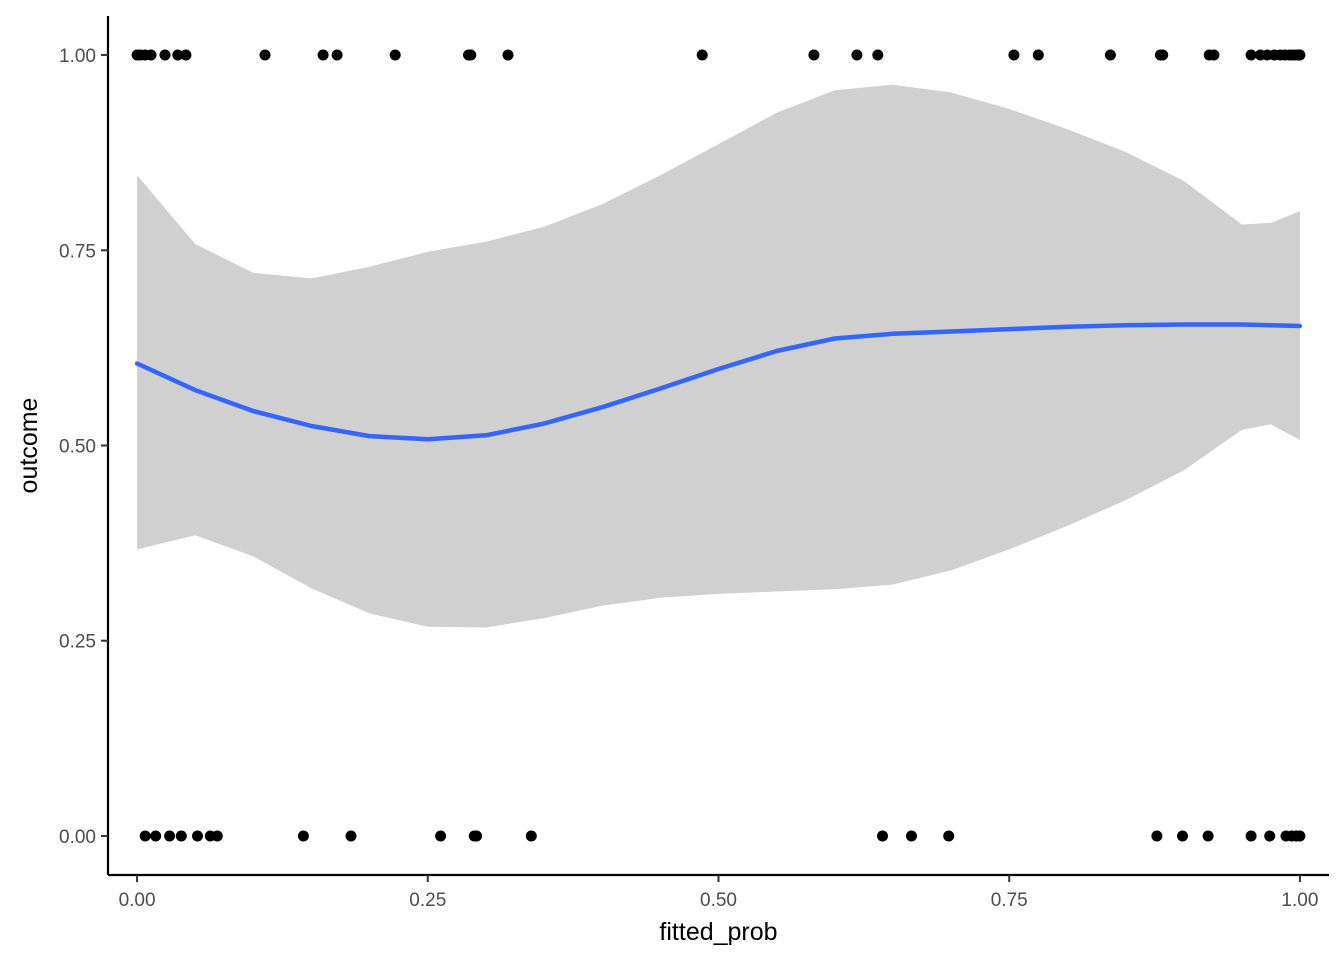 The image size is (1344, 960). I want to click on y-tick-label: 0.75, so click(77, 251).